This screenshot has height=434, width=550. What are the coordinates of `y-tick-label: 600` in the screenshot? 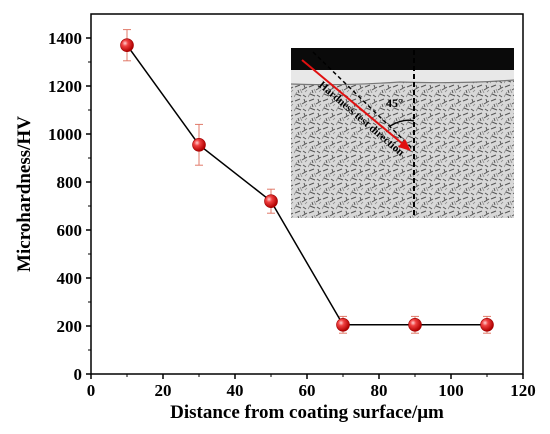 It's located at (70, 230).